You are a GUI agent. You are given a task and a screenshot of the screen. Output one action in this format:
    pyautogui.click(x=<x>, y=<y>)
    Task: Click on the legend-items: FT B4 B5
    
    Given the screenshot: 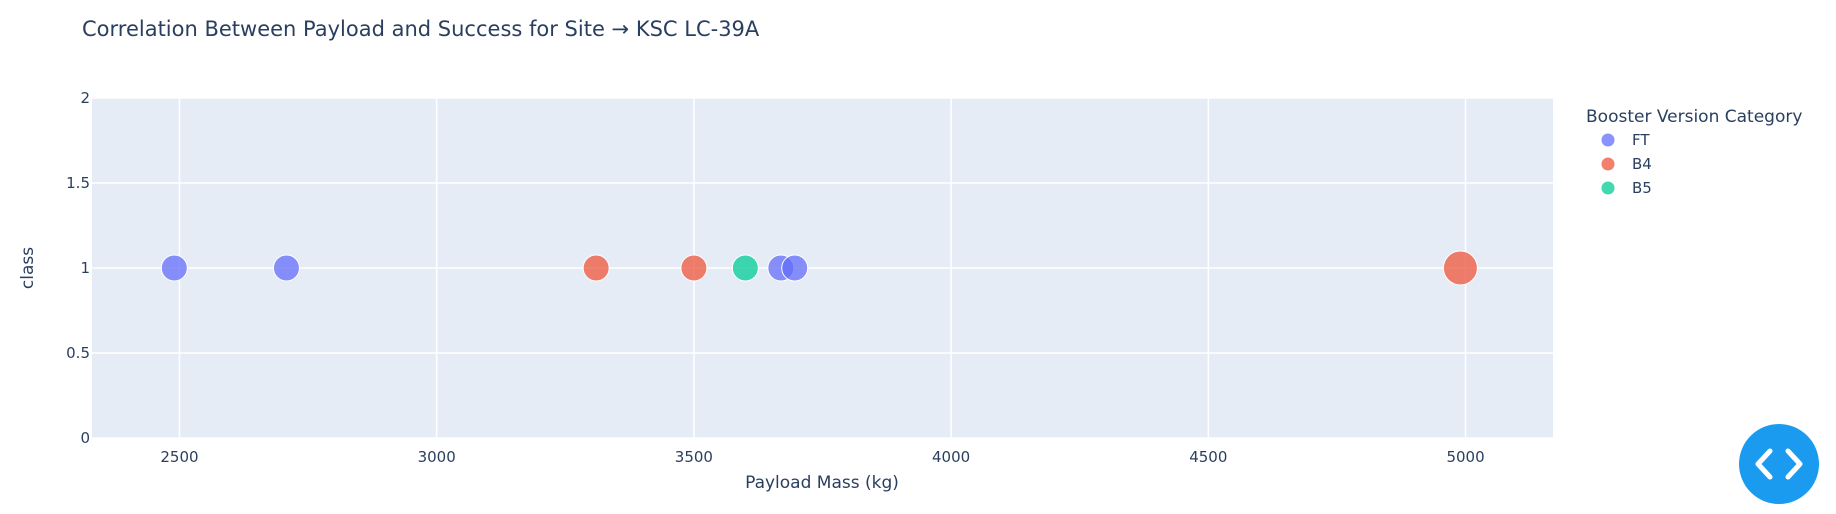 What is the action you would take?
    pyautogui.click(x=1626, y=164)
    